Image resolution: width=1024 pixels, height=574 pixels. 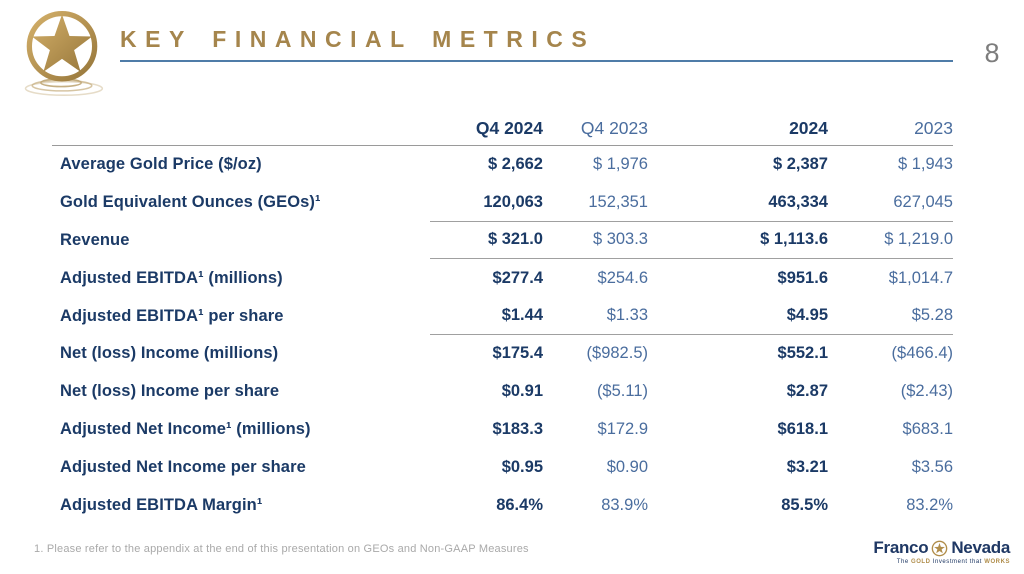 I want to click on value-q4-2023: $172.9, so click(x=622, y=428).